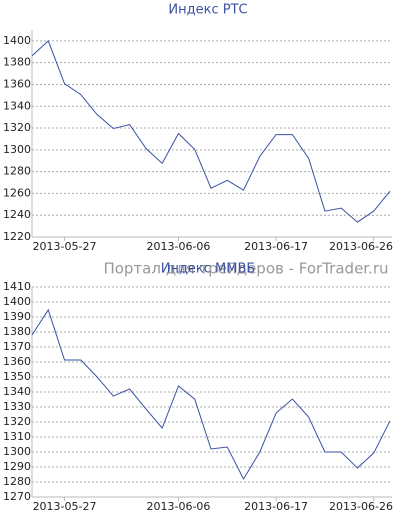 This screenshot has height=518, width=408. I want to click on watermark: Портал для трейдеров - ForTrader.ru, so click(245, 269).